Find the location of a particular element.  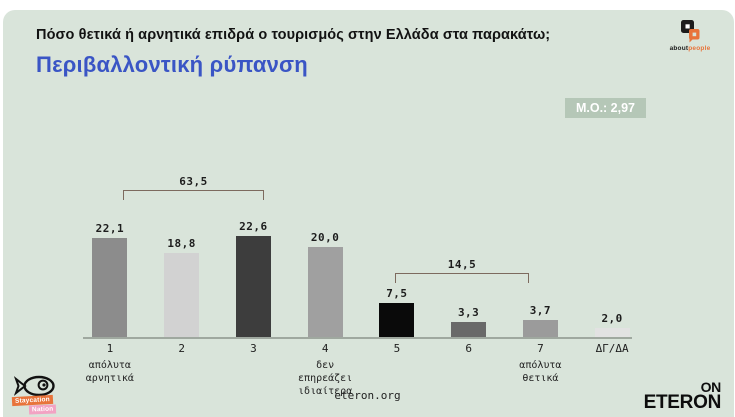

x-tick-3: 3 is located at coordinates (254, 350).